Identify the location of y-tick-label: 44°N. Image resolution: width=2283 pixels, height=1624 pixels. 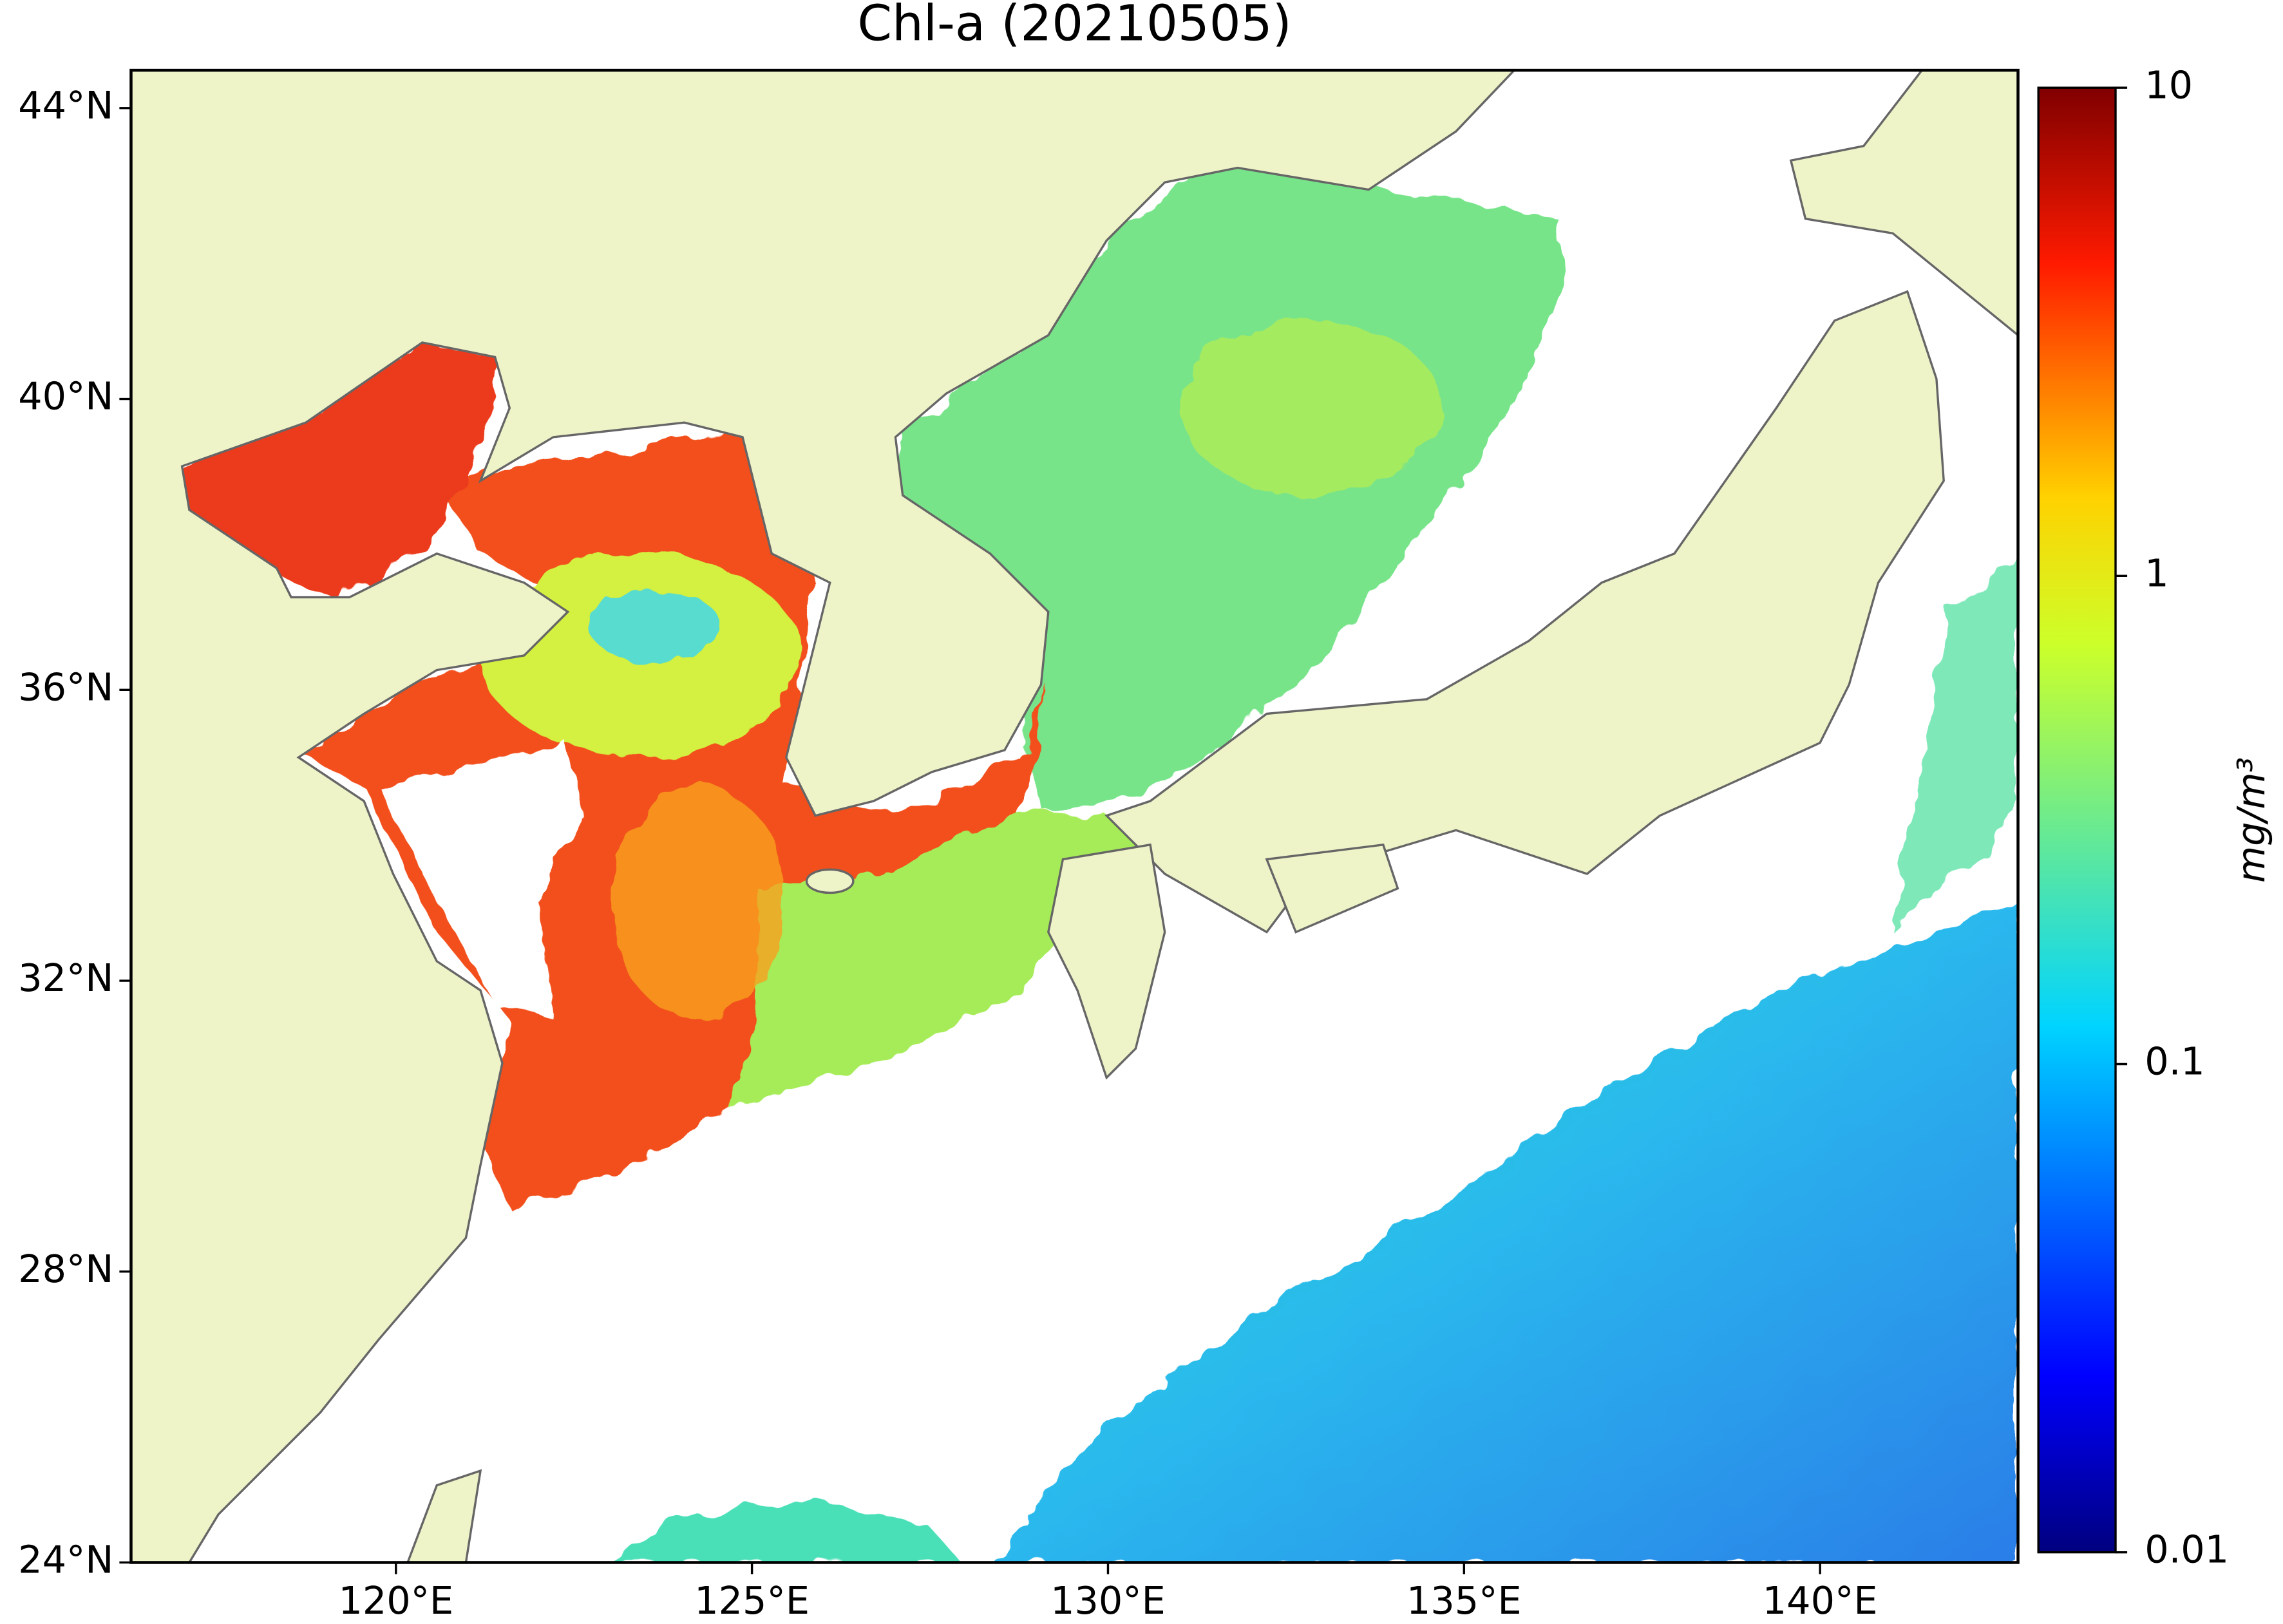
(65, 105).